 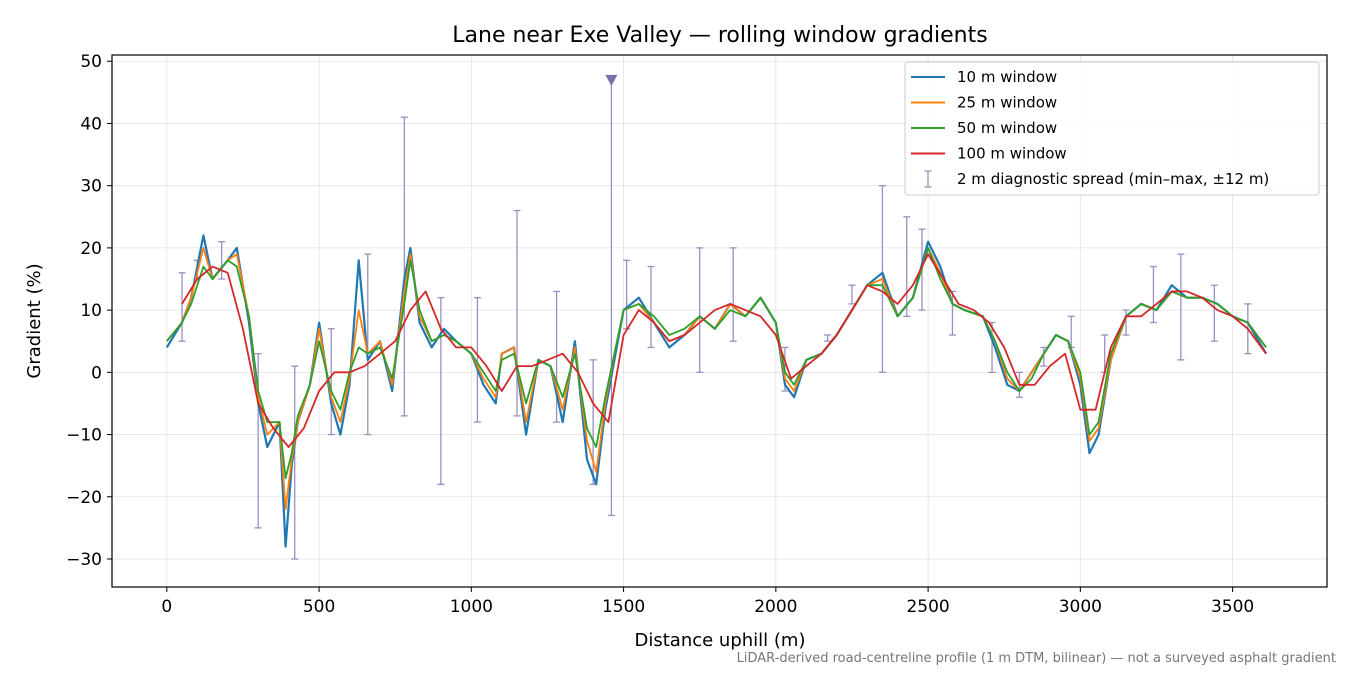 I want to click on legend-label: 25 m window, so click(x=1007, y=103).